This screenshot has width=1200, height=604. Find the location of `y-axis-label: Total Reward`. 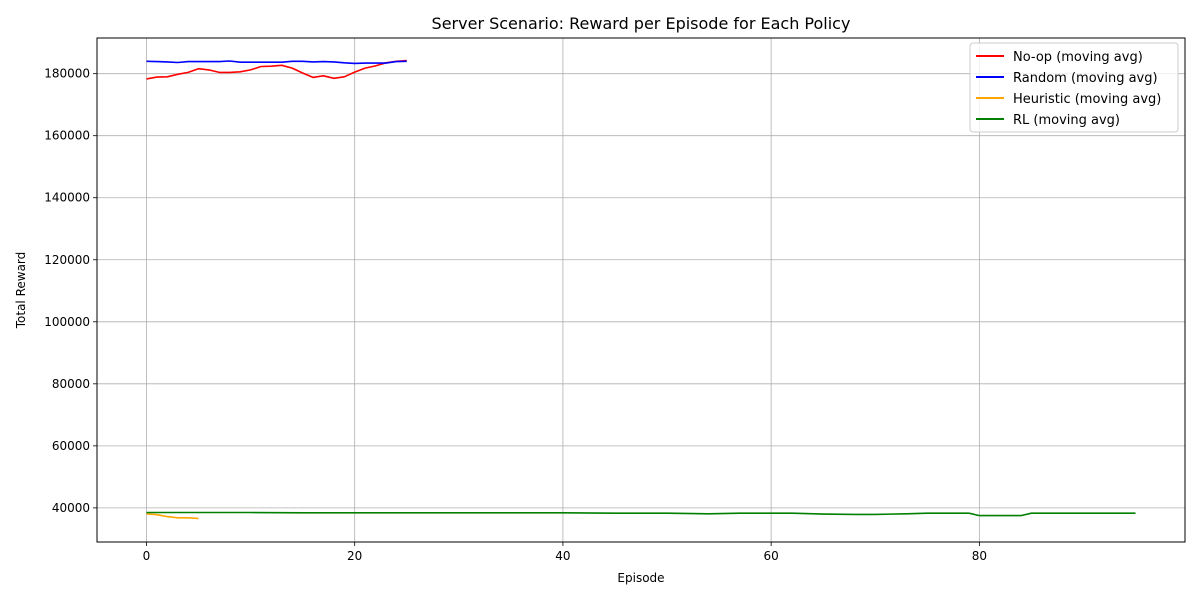

y-axis-label: Total Reward is located at coordinates (21, 291).